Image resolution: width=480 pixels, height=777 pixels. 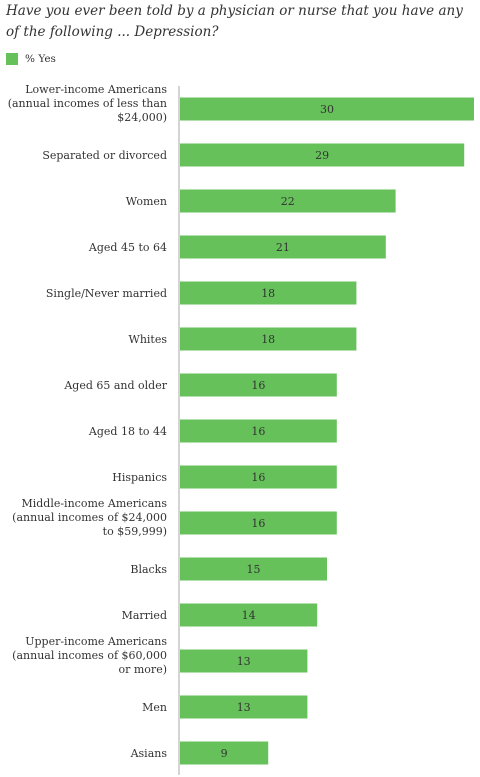 I want to click on category-label: Blacks, so click(x=148, y=569).